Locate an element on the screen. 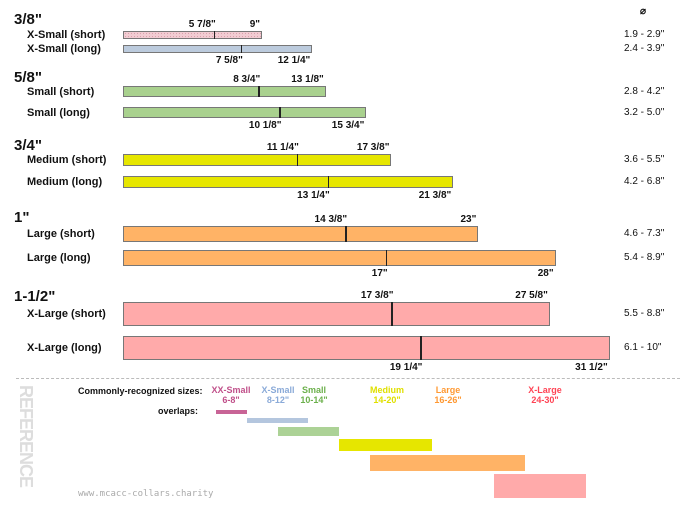  group-label: 5/8" is located at coordinates (28, 77).